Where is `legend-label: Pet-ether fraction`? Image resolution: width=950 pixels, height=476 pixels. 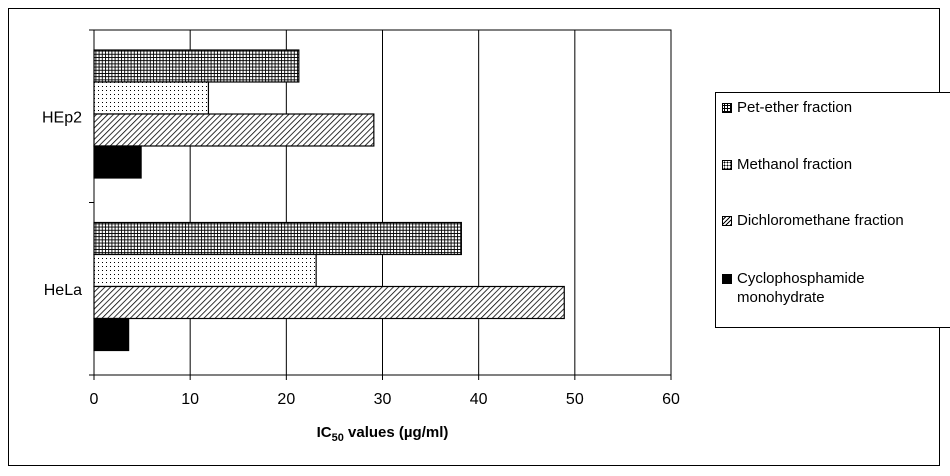 legend-label: Pet-ether fraction is located at coordinates (795, 107).